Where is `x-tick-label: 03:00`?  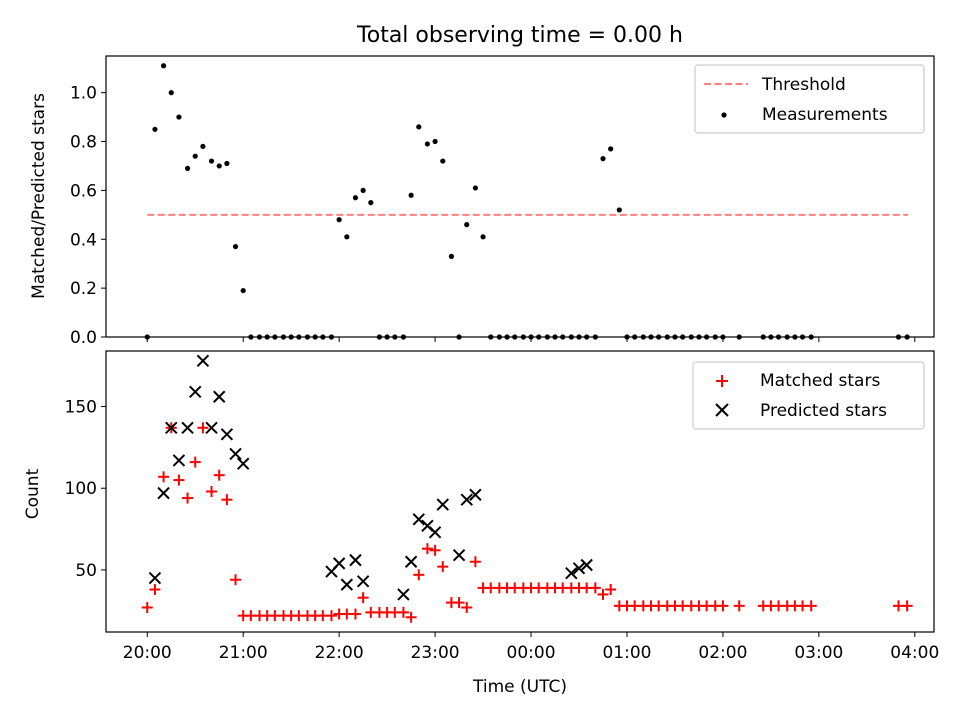
x-tick-label: 03:00 is located at coordinates (818, 653).